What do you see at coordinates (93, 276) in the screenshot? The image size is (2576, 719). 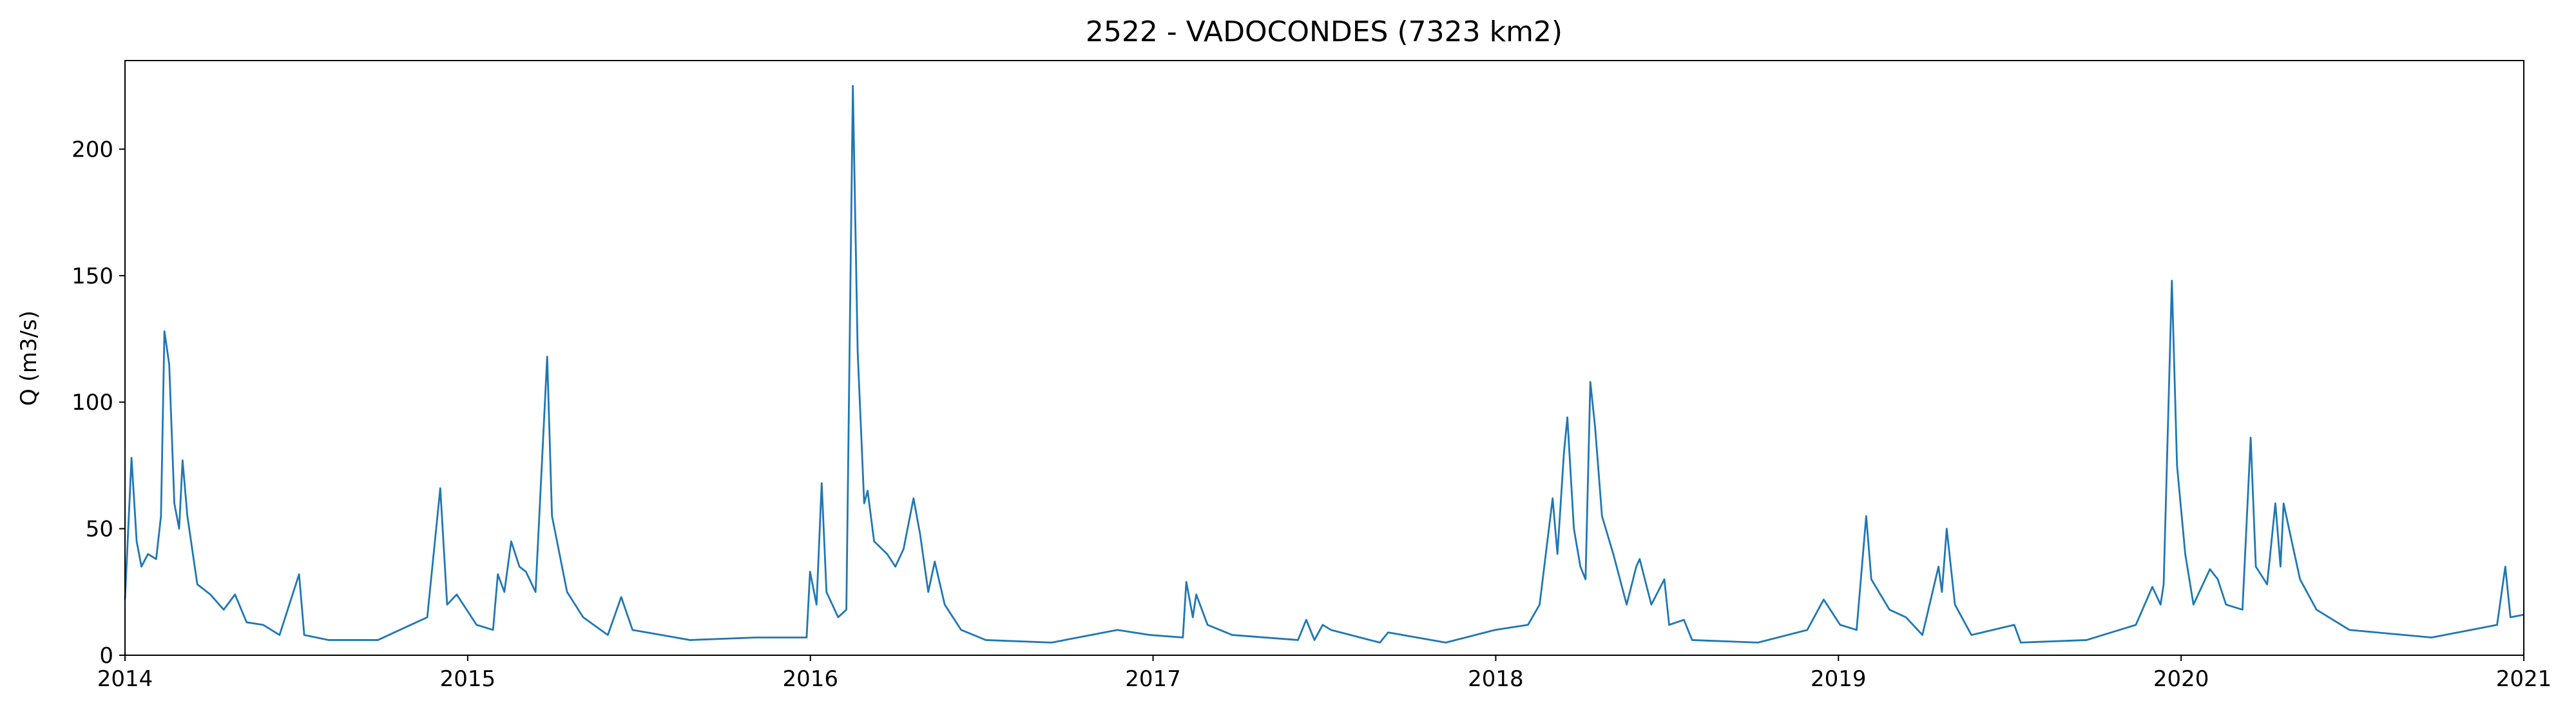 I see `y-tick-label: 150` at bounding box center [93, 276].